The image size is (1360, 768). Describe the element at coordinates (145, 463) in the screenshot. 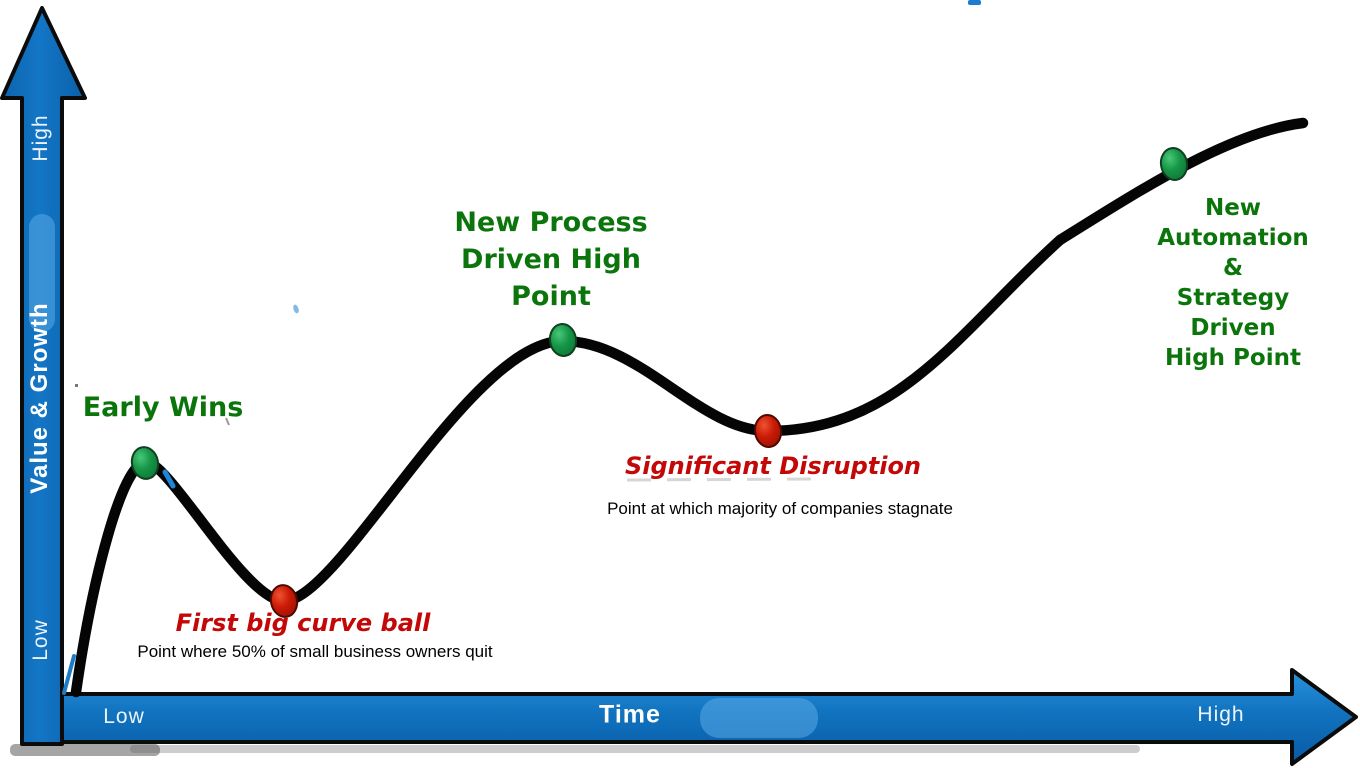

I see `milestone-dot-early-wins` at that location.